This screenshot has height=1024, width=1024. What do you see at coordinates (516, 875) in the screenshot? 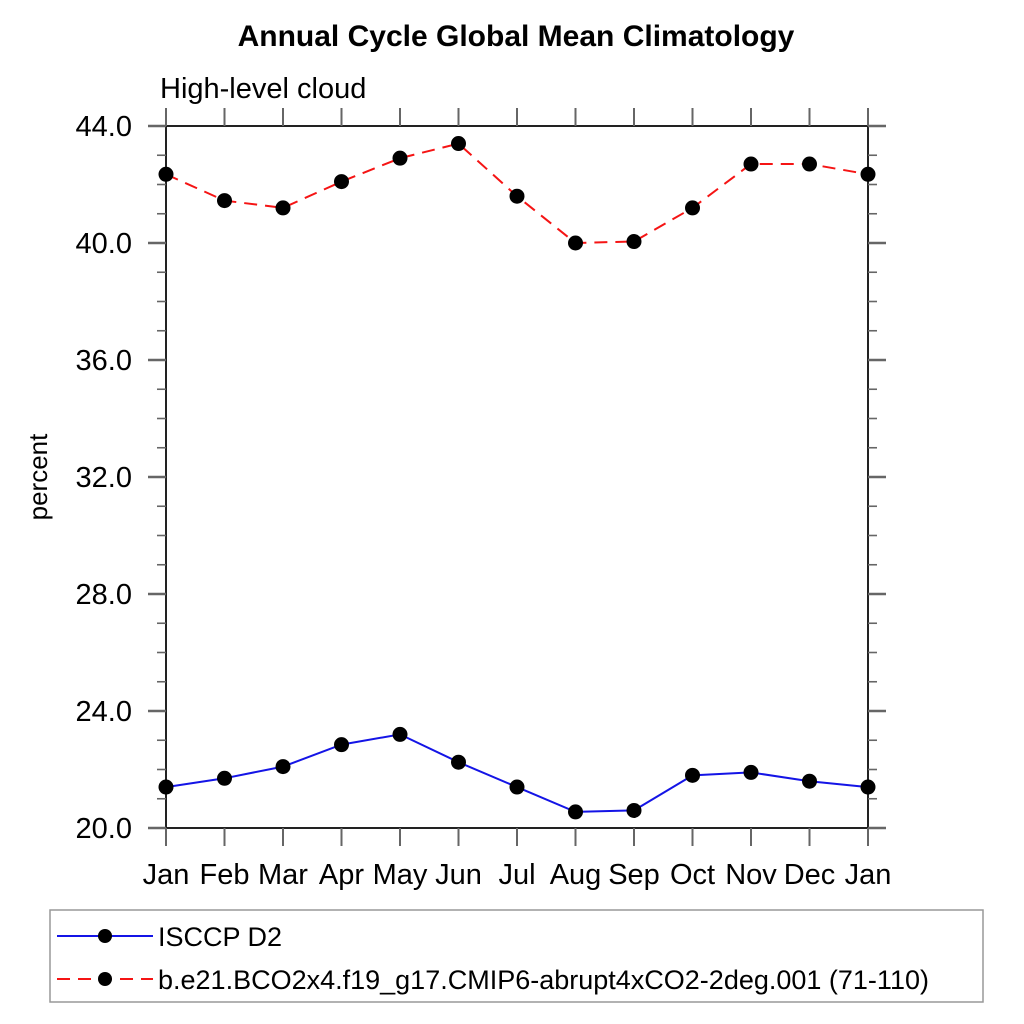
I see `x-tick-label: Jul` at bounding box center [516, 875].